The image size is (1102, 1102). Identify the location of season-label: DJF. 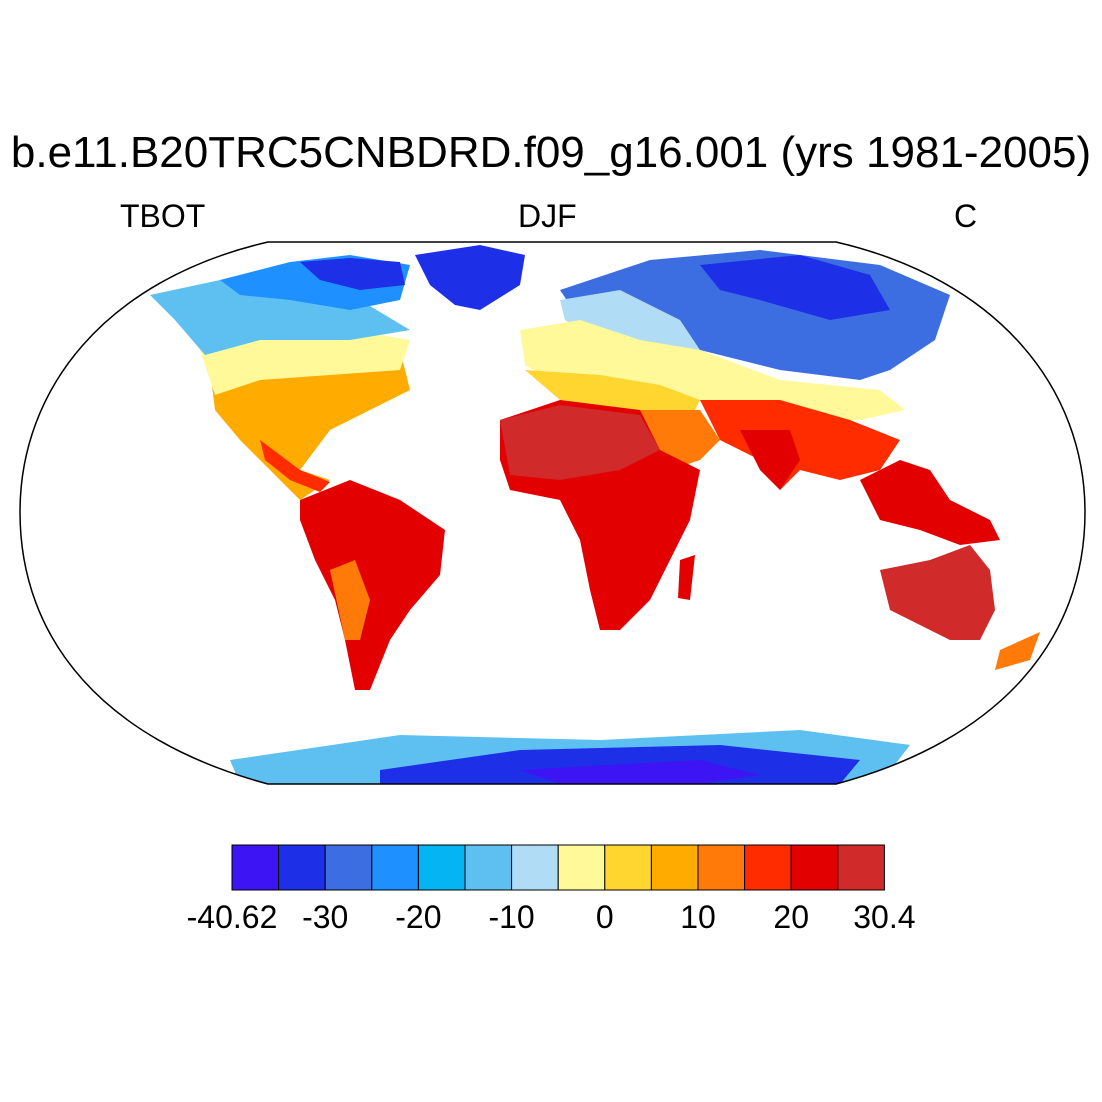
(547, 216).